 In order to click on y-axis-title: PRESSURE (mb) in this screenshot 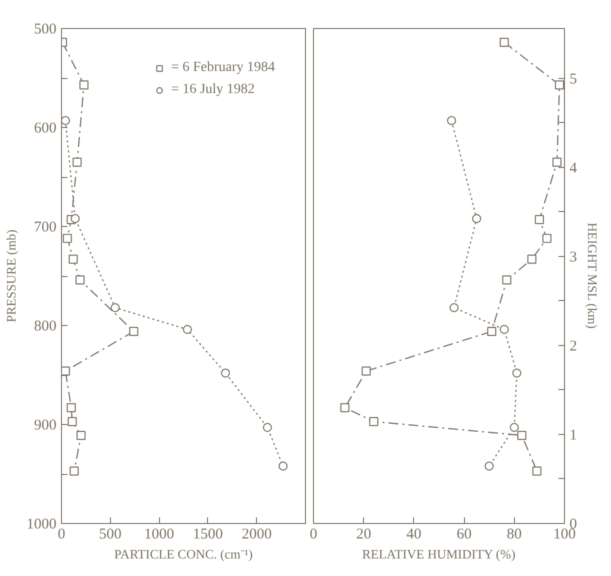, I will do `click(11, 276)`.